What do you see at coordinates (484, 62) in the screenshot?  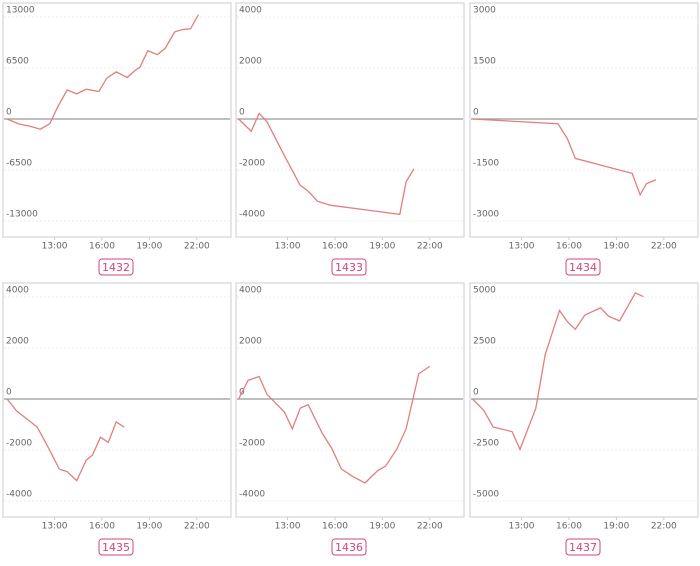 I see `y-tick-label: 1500` at bounding box center [484, 62].